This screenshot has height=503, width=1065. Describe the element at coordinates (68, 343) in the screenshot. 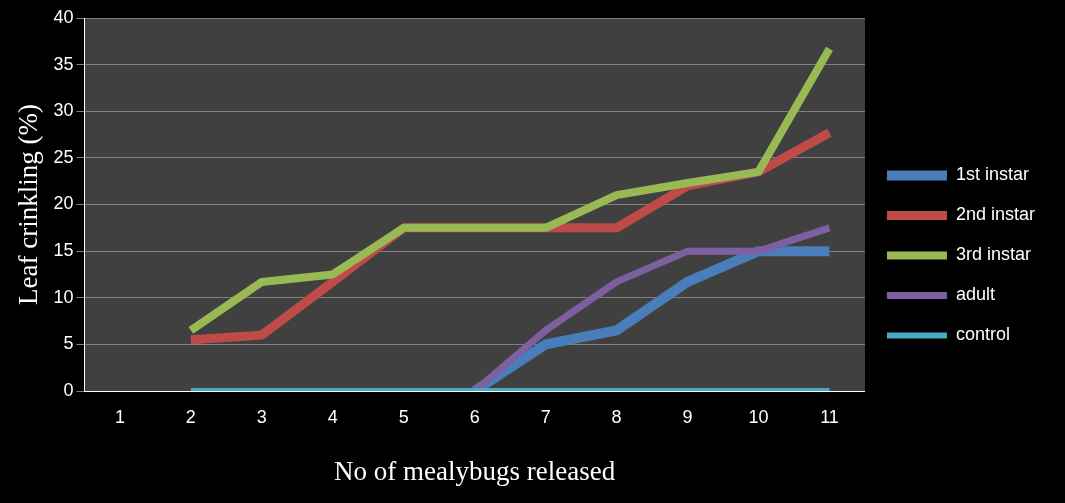

I see `y-tick-label: 5` at that location.